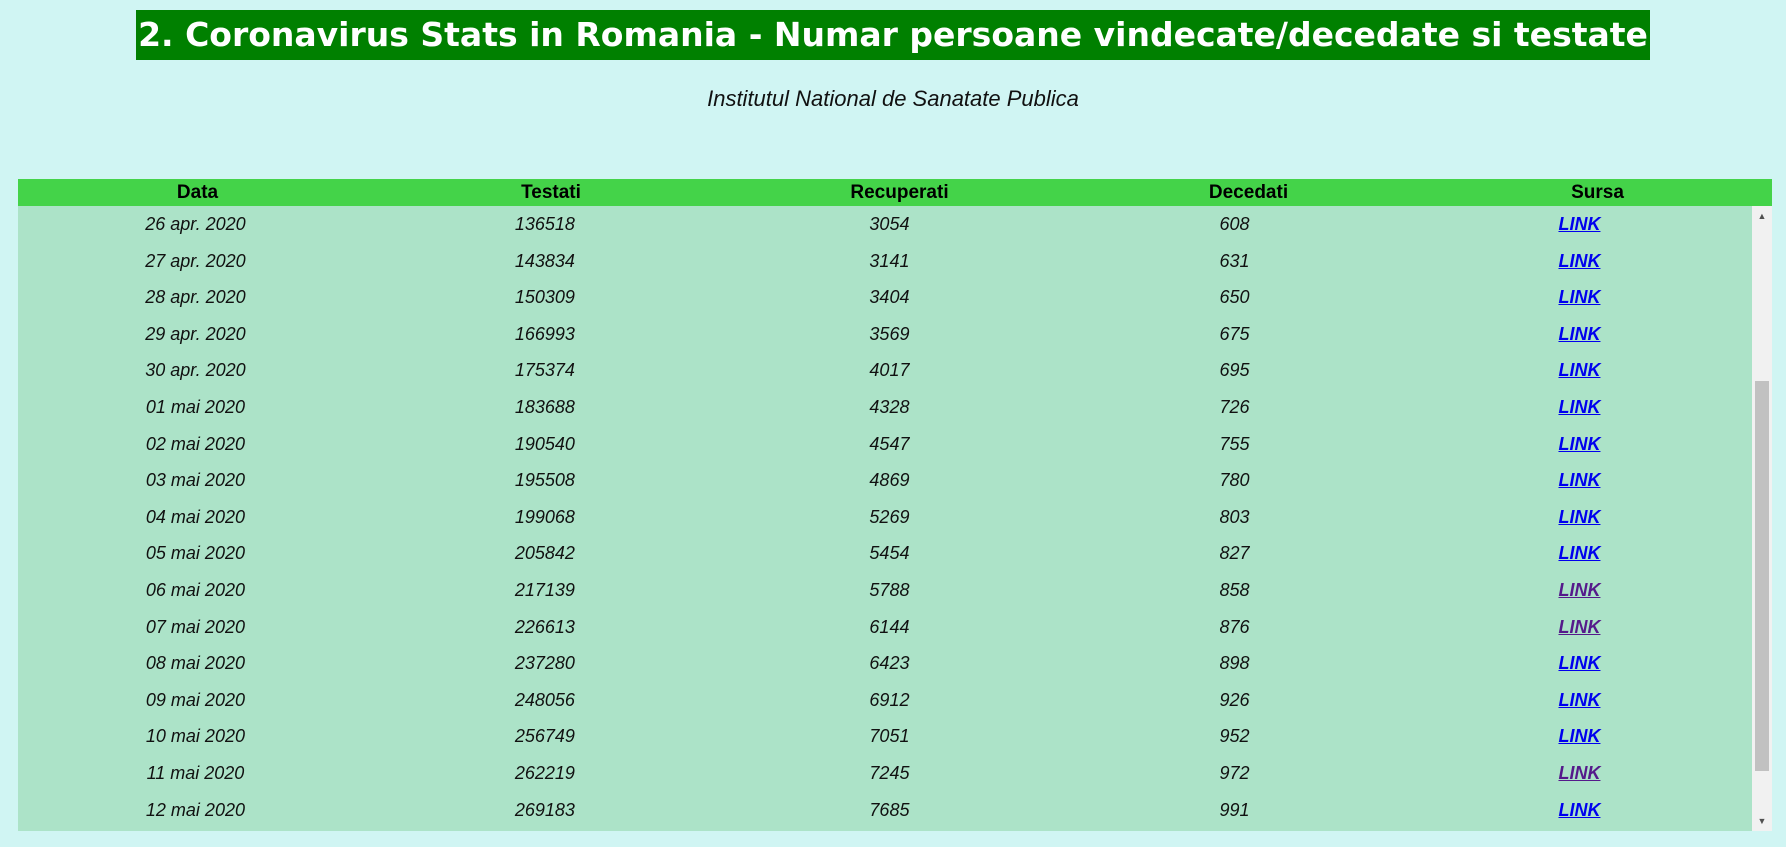 This screenshot has height=847, width=1786. Describe the element at coordinates (1234, 224) in the screenshot. I see `cell-deaths: 608` at that location.